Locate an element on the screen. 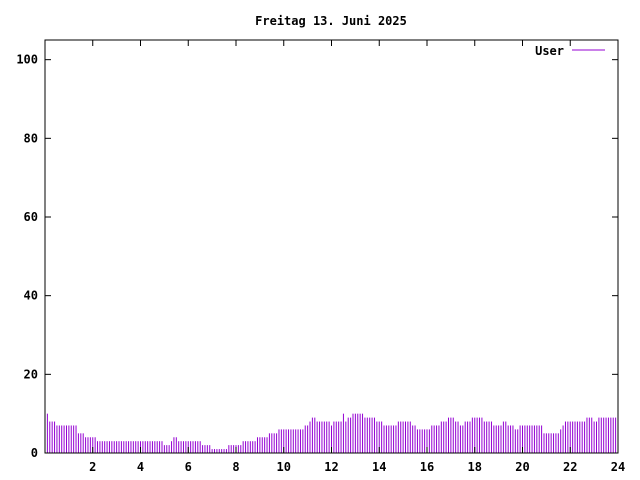 Image resolution: width=640 pixels, height=480 pixels. y-tick-label: 0 is located at coordinates (34, 453).